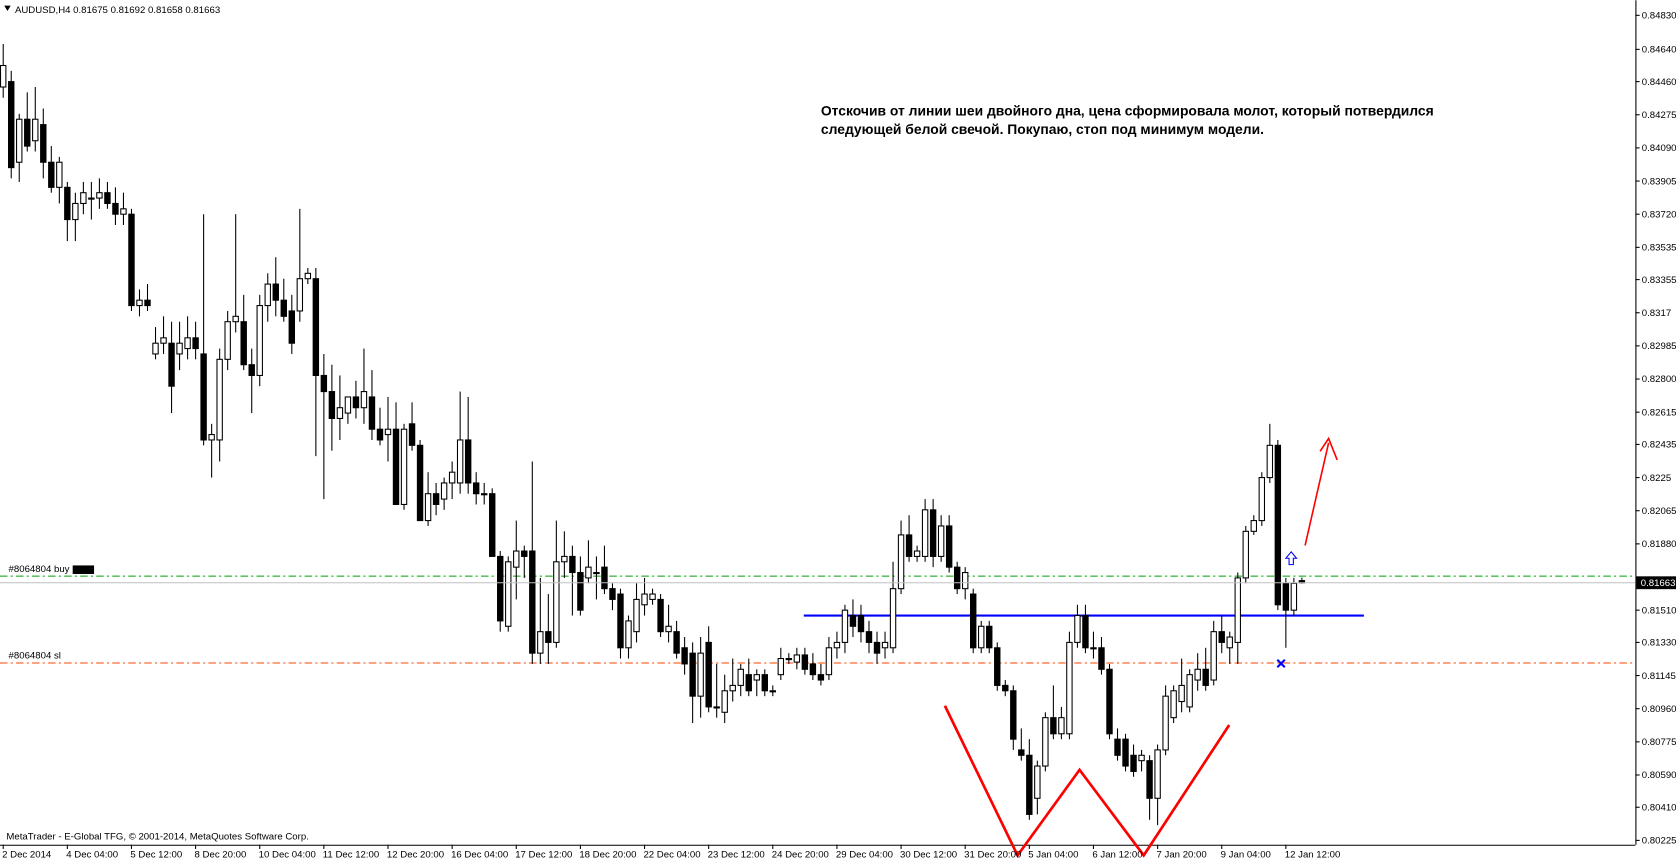 The image size is (1676, 861). What do you see at coordinates (1659, 841) in the screenshot?
I see `y-tick-label: 0.80225` at bounding box center [1659, 841].